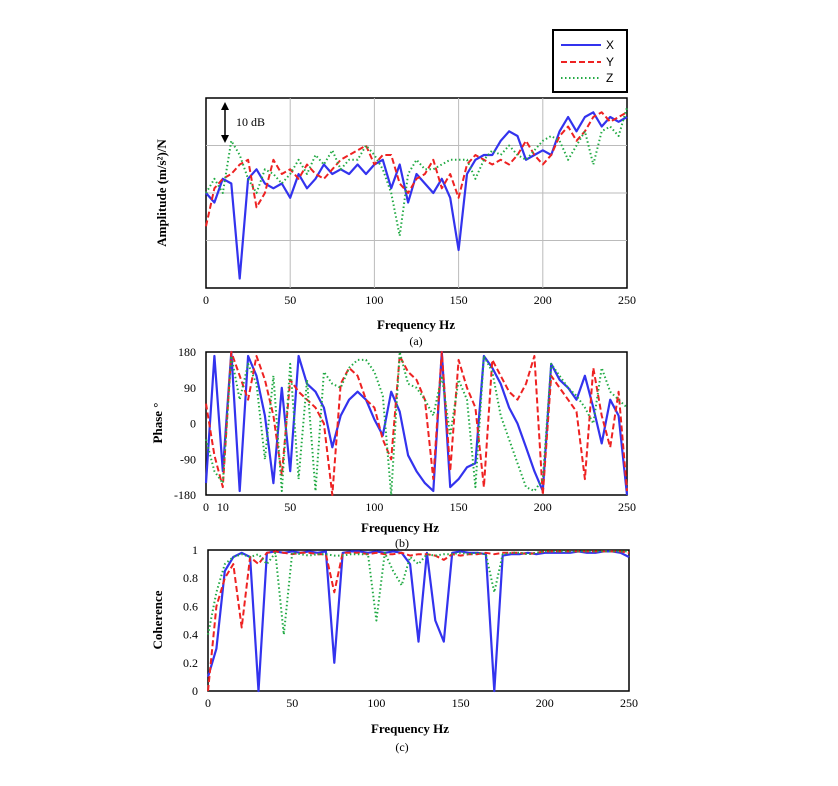 This screenshot has height=786, width=838. What do you see at coordinates (225, 139) in the screenshot?
I see `scale-bar-arrow-down-icon` at bounding box center [225, 139].